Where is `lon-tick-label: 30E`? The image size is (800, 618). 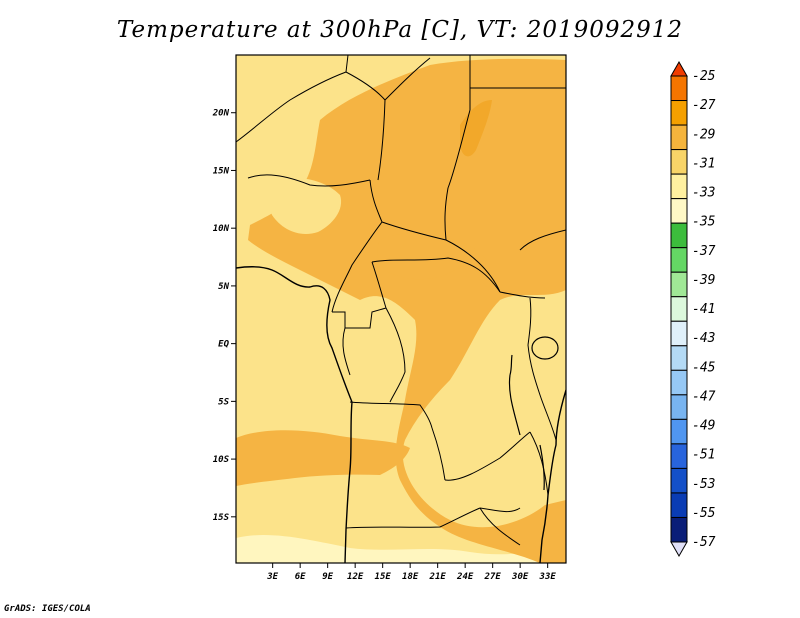
lon-tick-label: 30E is located at coordinates (520, 577).